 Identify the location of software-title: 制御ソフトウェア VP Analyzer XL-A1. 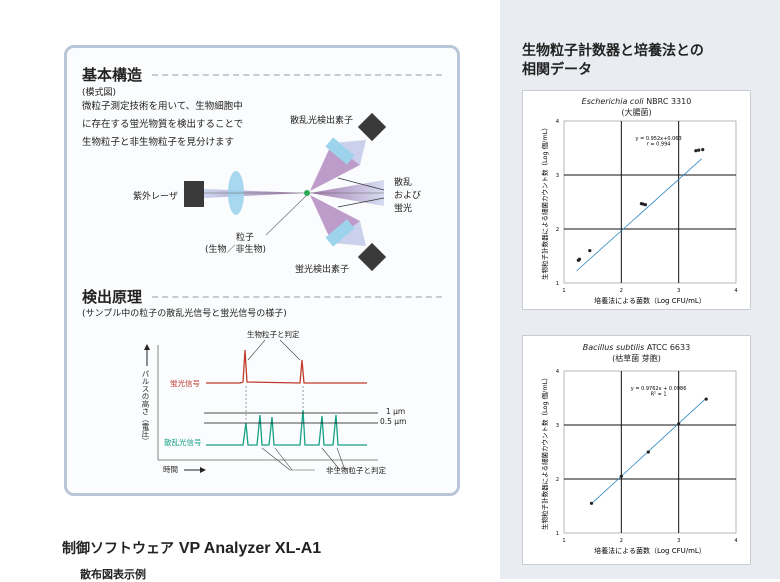
(192, 548).